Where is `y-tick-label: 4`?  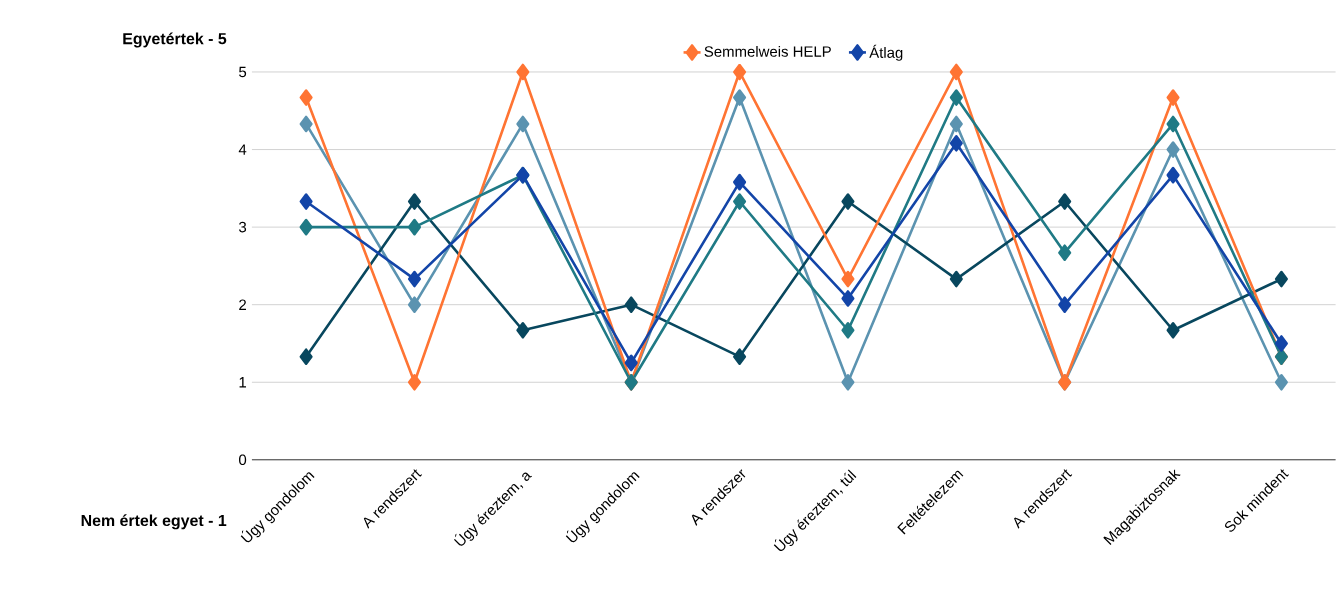
y-tick-label: 4 is located at coordinates (242, 149).